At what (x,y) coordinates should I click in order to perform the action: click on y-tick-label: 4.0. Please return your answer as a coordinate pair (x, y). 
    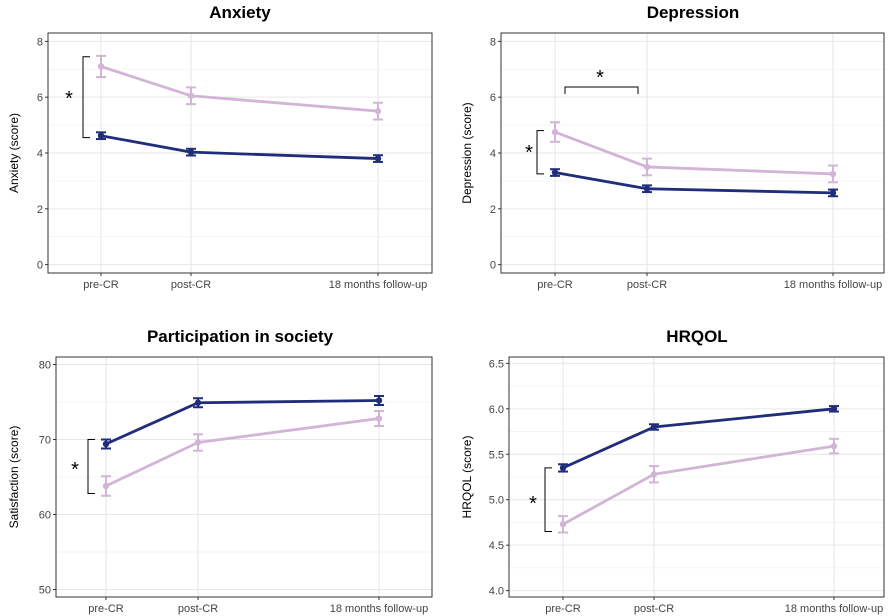
    Looking at the image, I should click on (496, 592).